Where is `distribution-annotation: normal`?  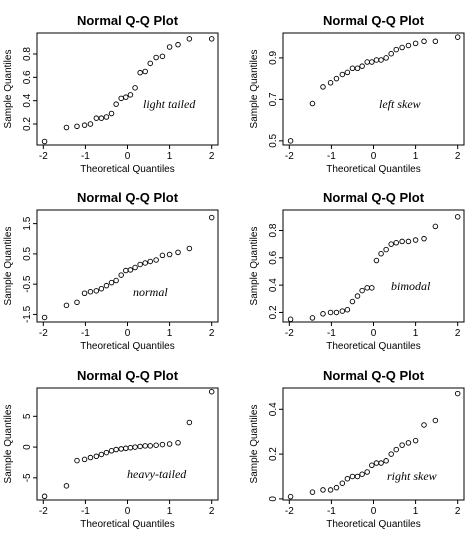 distribution-annotation: normal is located at coordinates (150, 292).